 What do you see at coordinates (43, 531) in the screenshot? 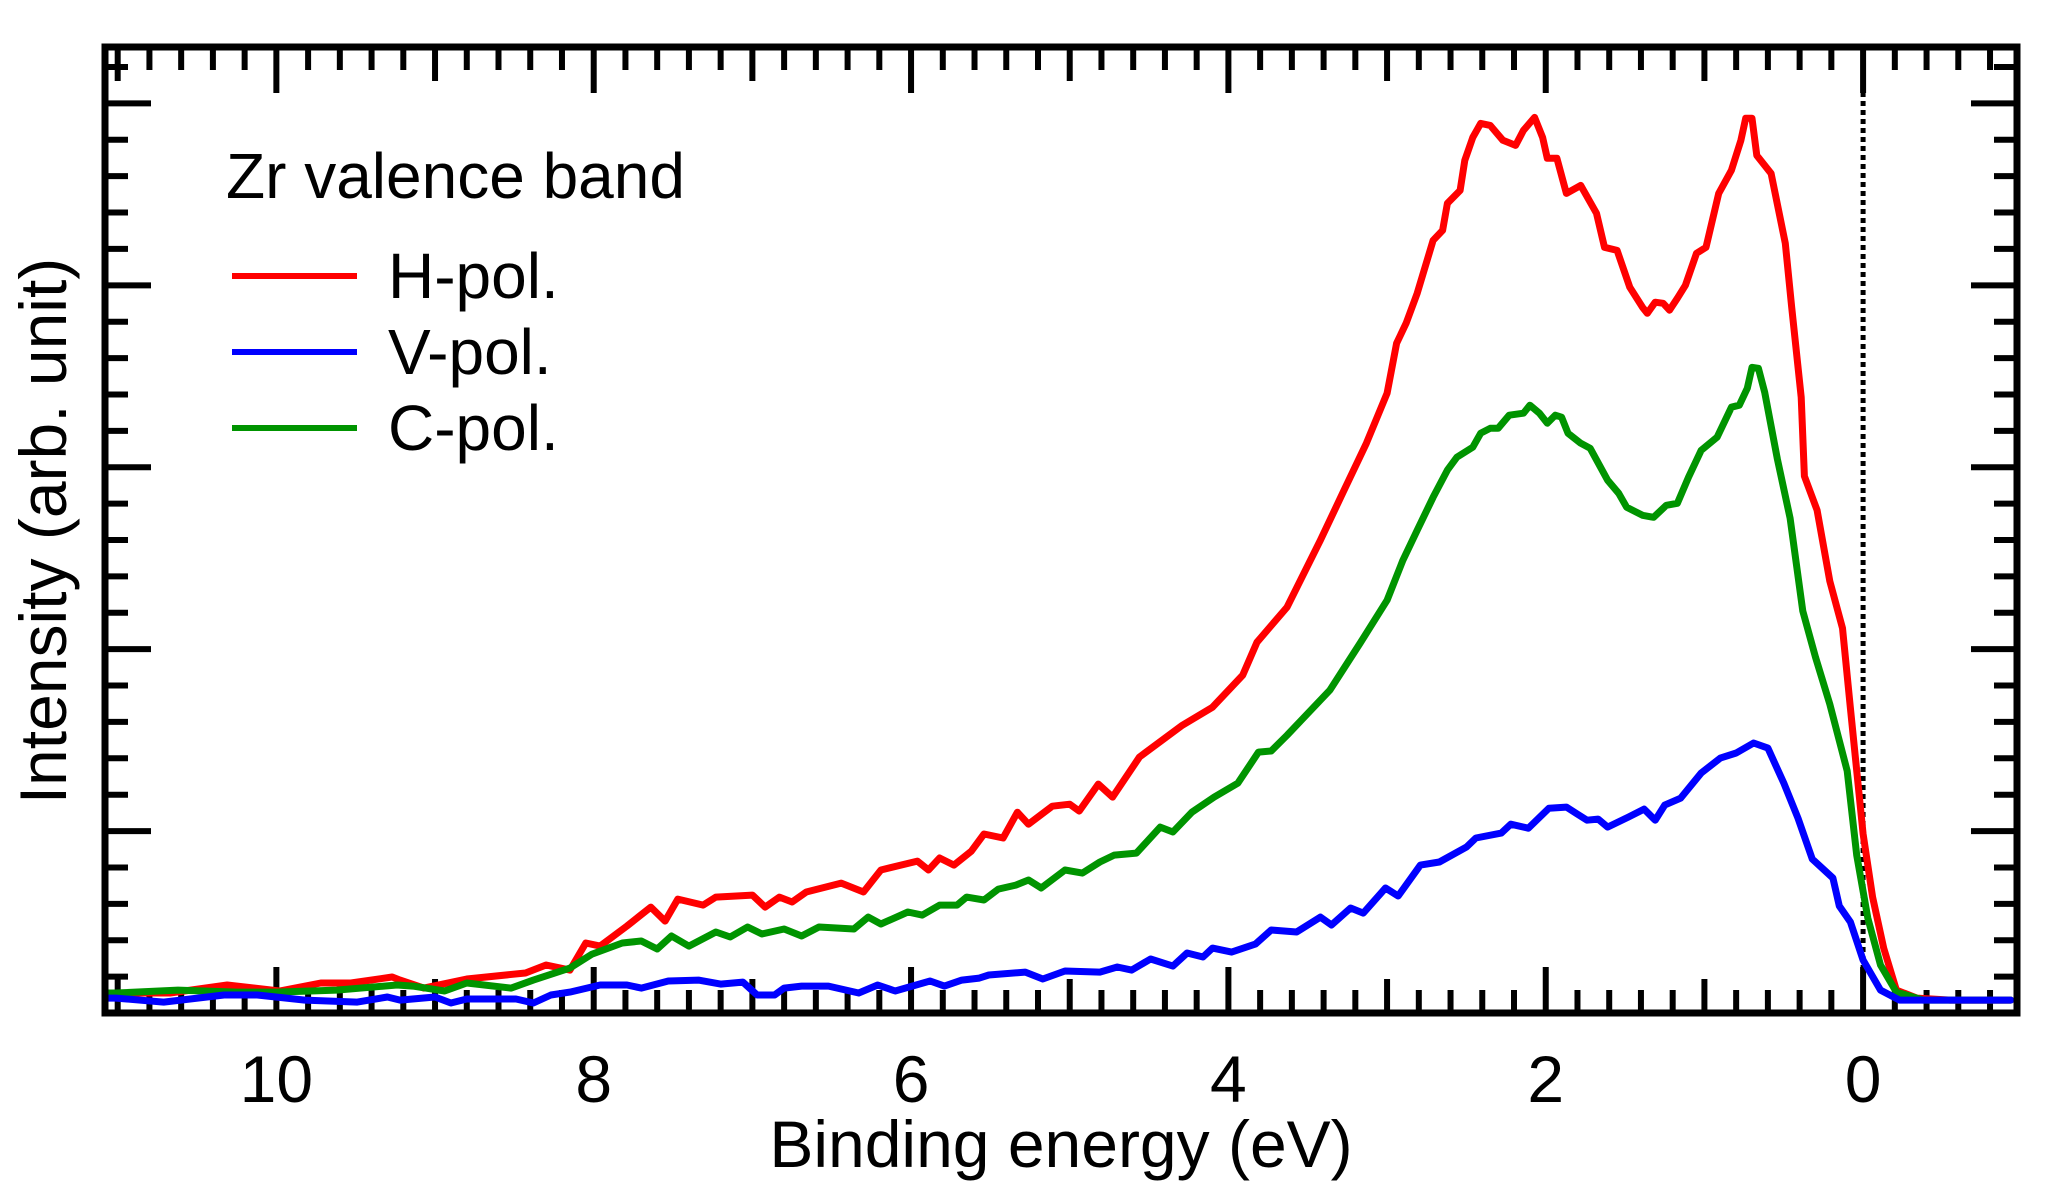
I see `y-axis-title: Intensity (arb. unit)` at bounding box center [43, 531].